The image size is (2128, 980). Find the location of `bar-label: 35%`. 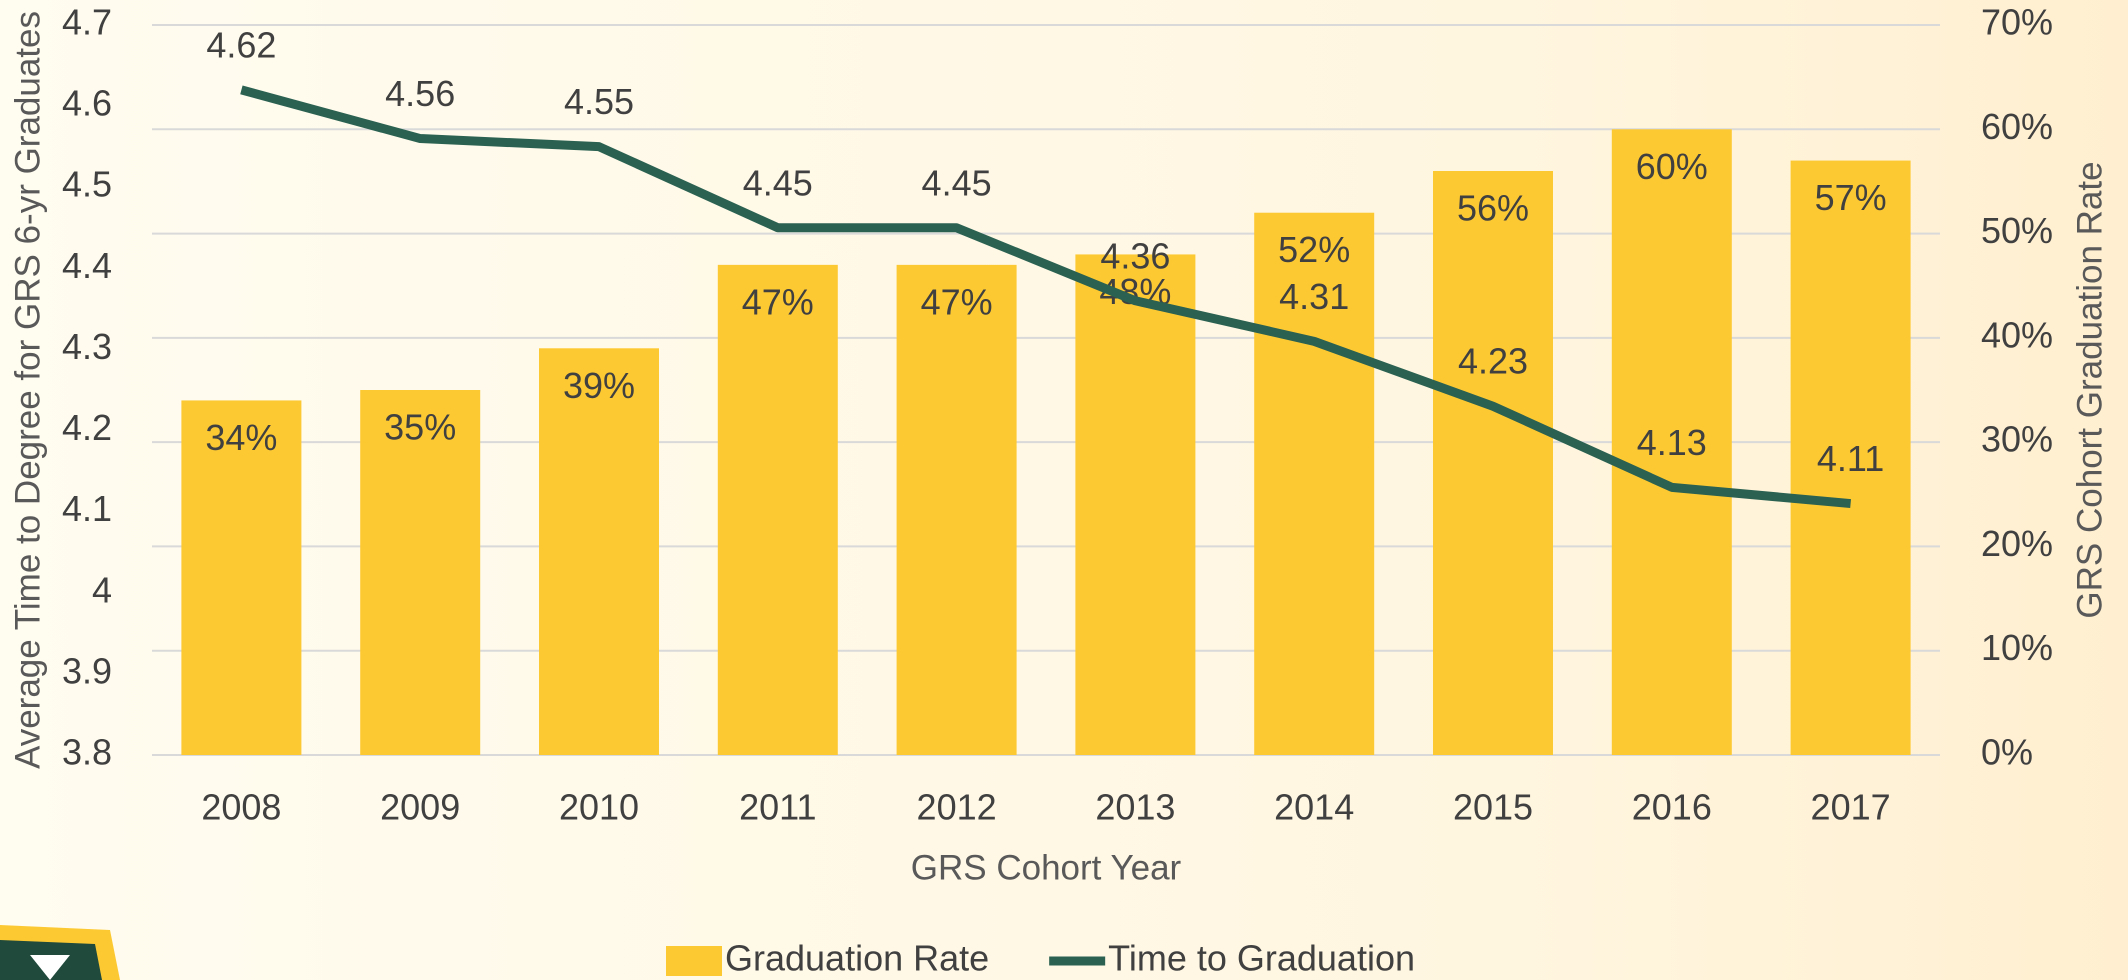

bar-label: 35% is located at coordinates (420, 427).